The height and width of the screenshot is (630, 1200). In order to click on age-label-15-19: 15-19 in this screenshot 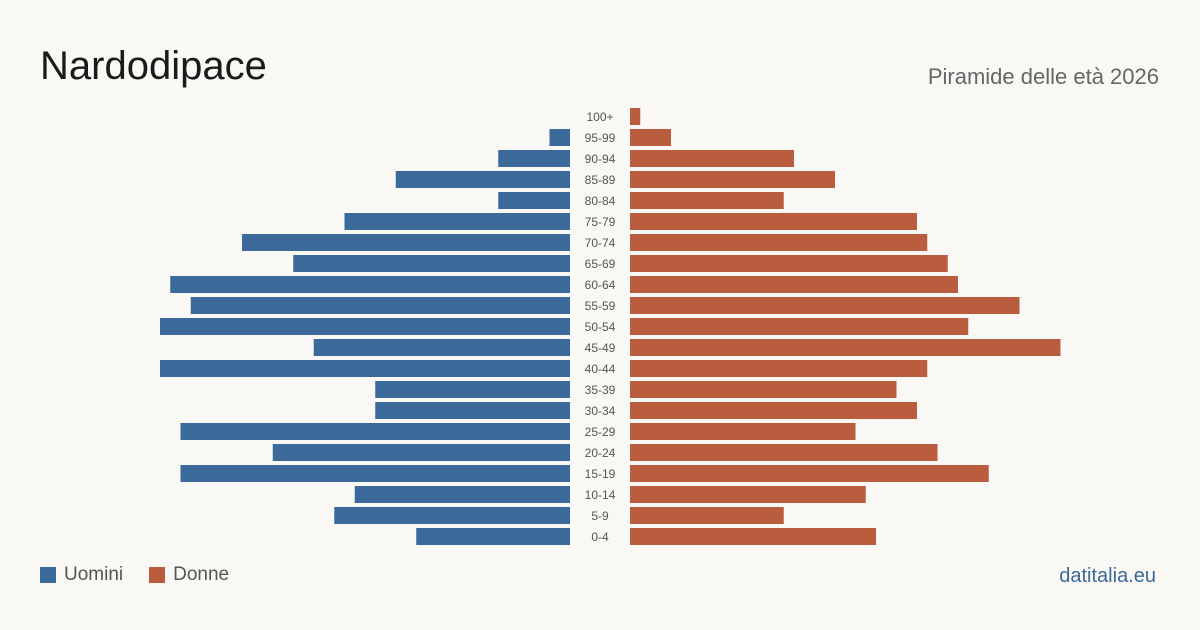, I will do `click(600, 474)`.